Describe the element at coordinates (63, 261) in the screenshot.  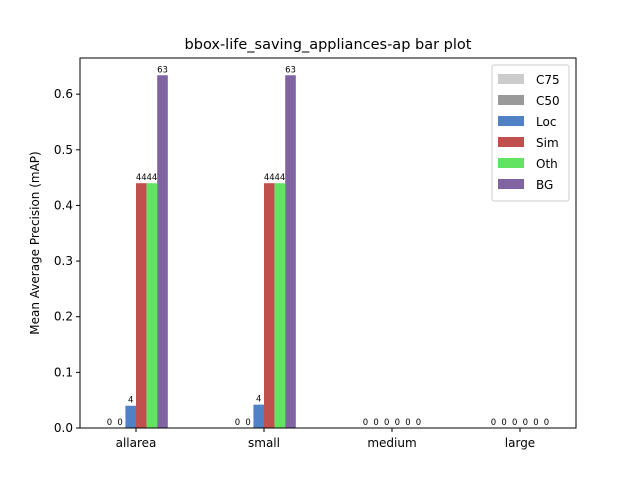
I see `y-tick-label: 0.3` at that location.